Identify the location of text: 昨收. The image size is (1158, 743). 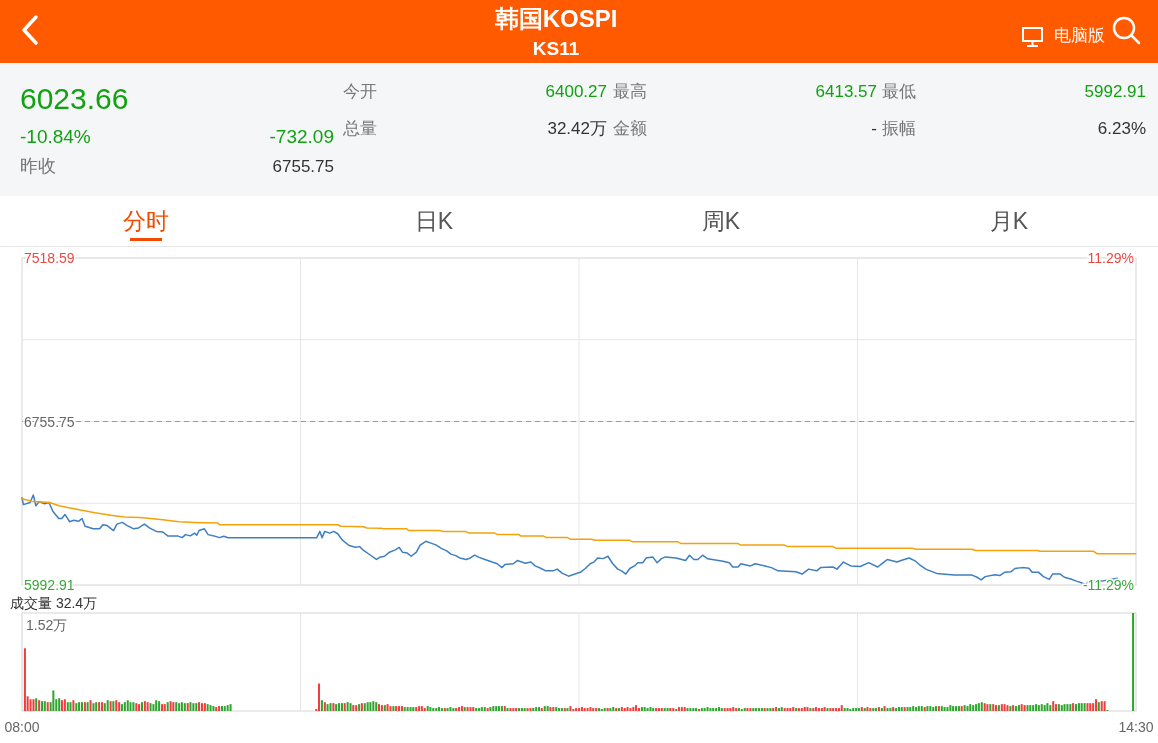
(38, 166).